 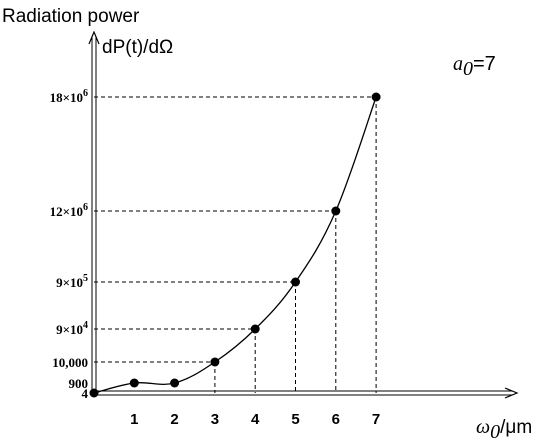 I want to click on x-tick-label: 4, so click(x=255, y=419).